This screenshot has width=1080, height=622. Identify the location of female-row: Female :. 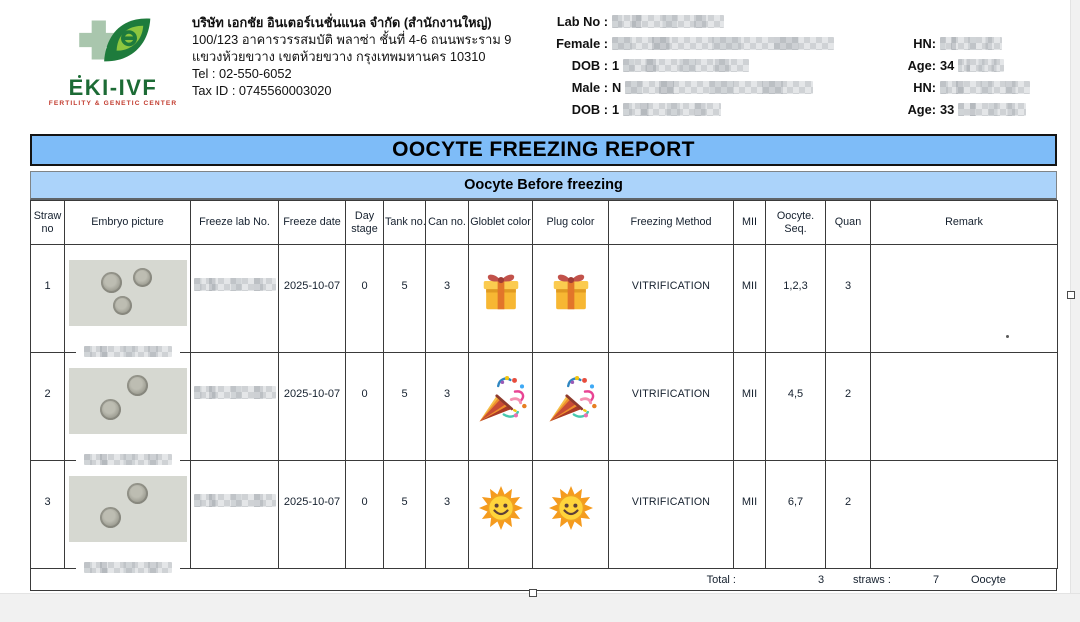
(687, 43).